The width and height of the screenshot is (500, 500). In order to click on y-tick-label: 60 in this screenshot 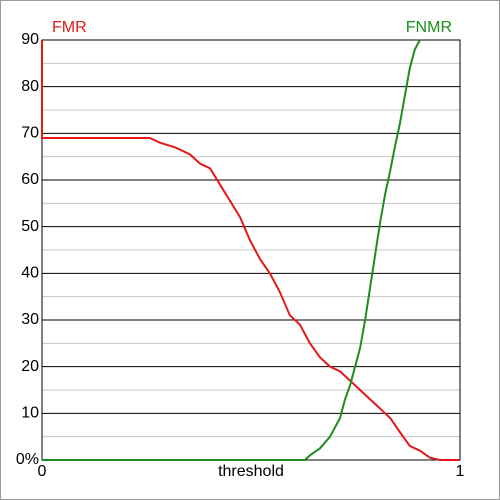, I will do `click(30, 179)`.